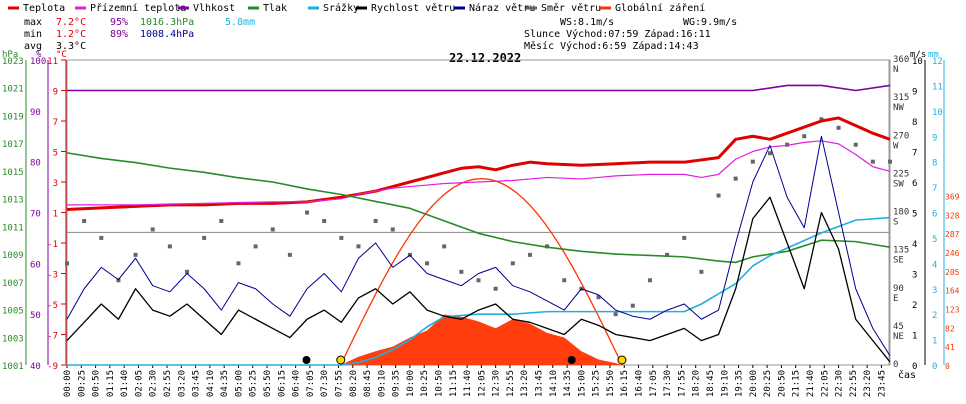 The image size is (966, 404). I want to click on sunset-marker, so click(622, 360).